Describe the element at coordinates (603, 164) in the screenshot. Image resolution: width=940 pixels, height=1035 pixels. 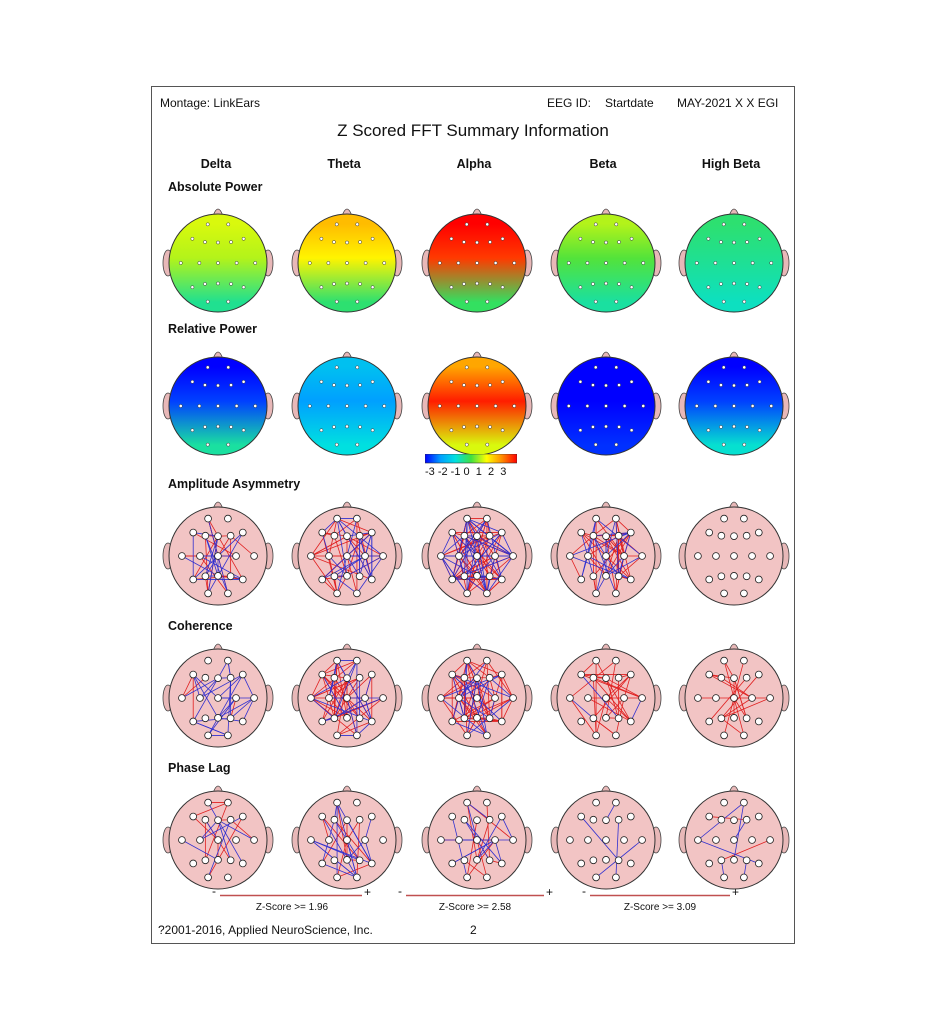
I see `band-header-beta: Beta` at that location.